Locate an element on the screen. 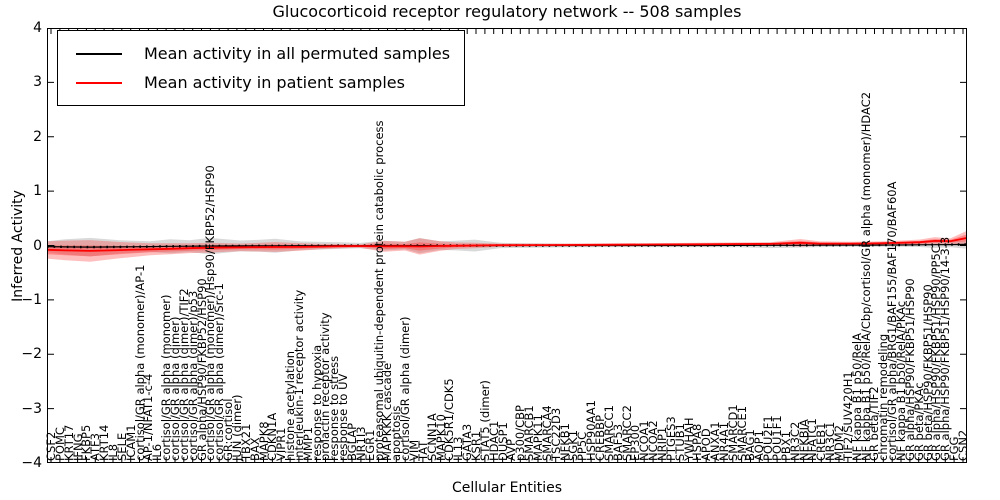 Image resolution: width=1000 pixels, height=500 pixels. permuted-std-band is located at coordinates (507, 247).